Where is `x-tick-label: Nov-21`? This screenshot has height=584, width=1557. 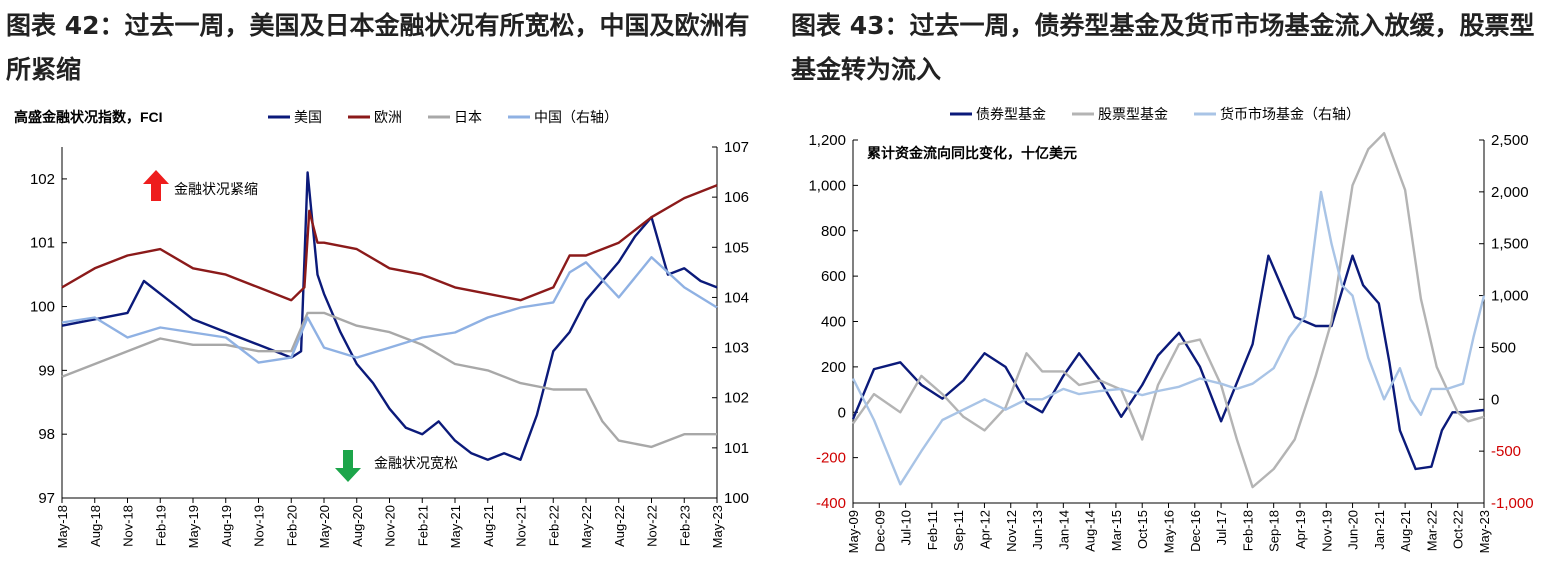
x-tick-label: Nov-21 is located at coordinates (521, 526).